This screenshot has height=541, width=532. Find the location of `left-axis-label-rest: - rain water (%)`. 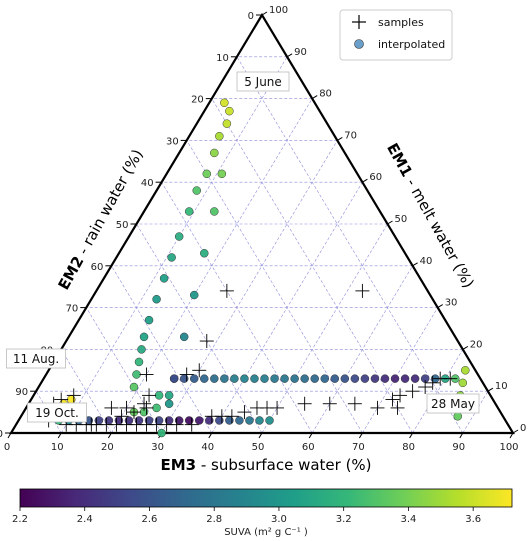

left-axis-label-rest: - rain water (%) is located at coordinates (109, 204).